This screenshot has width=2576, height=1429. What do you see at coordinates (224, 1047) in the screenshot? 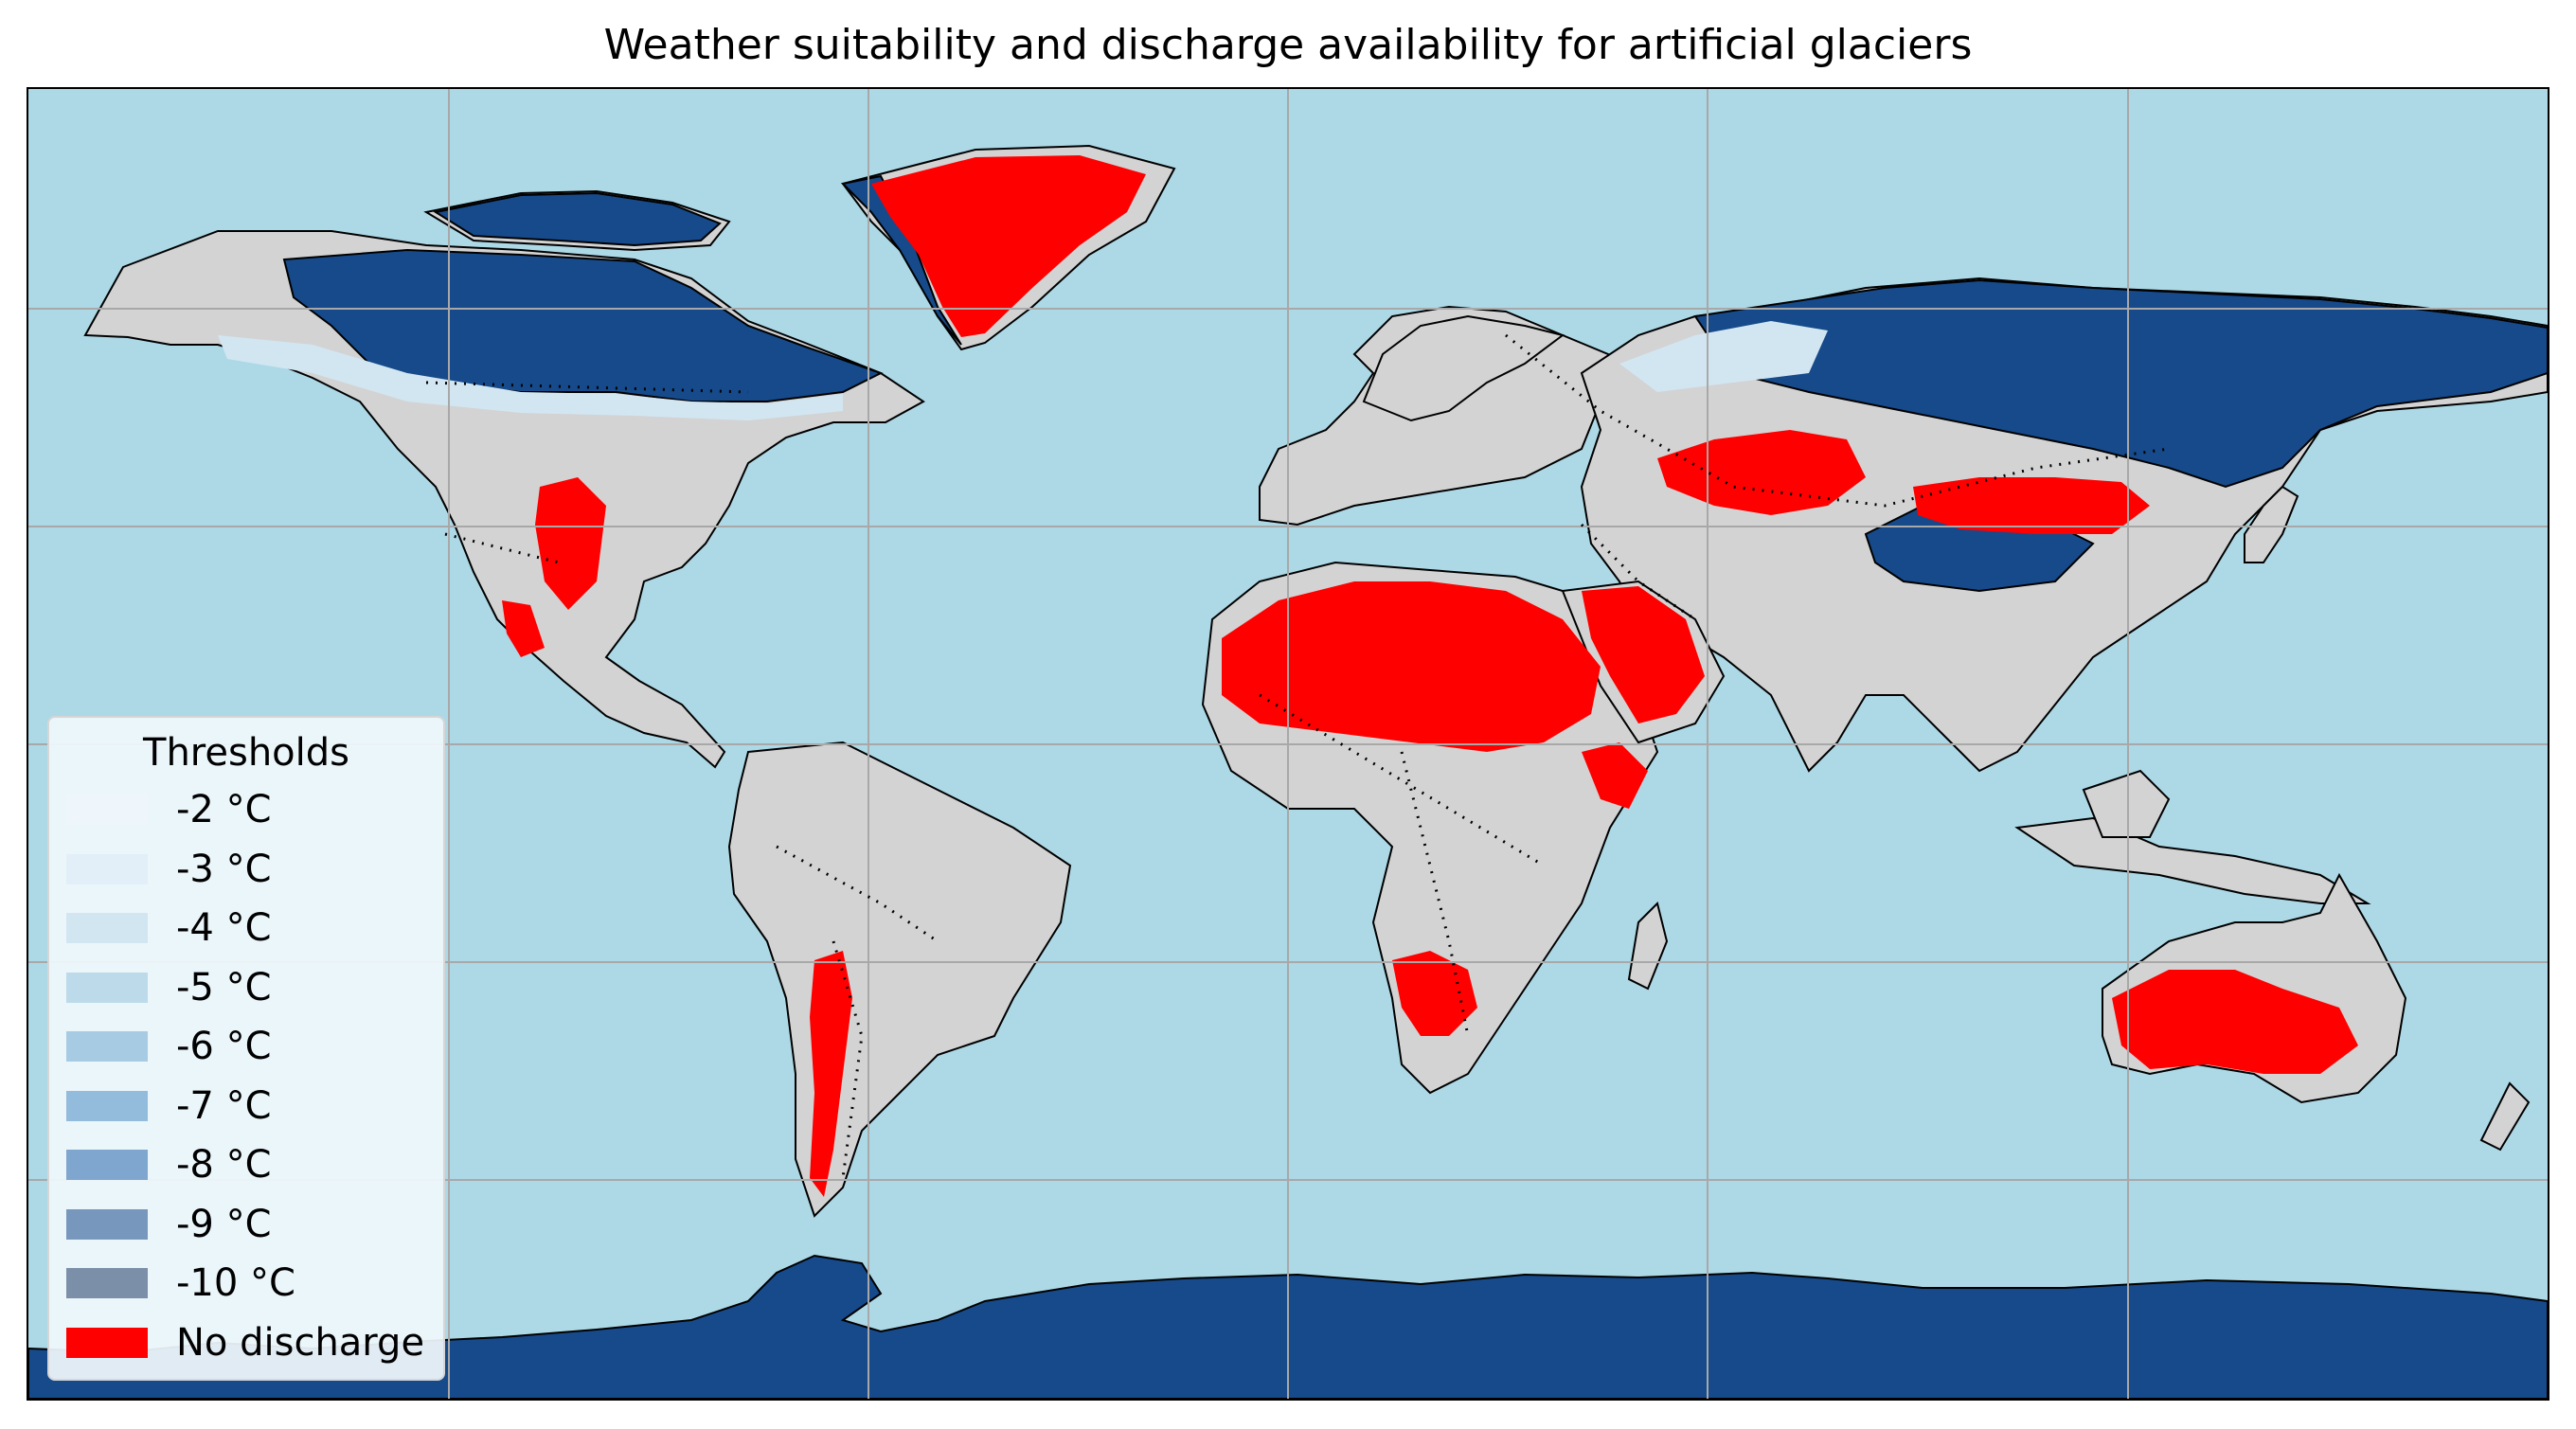
I see `legend-label: -6 °C` at bounding box center [224, 1047].